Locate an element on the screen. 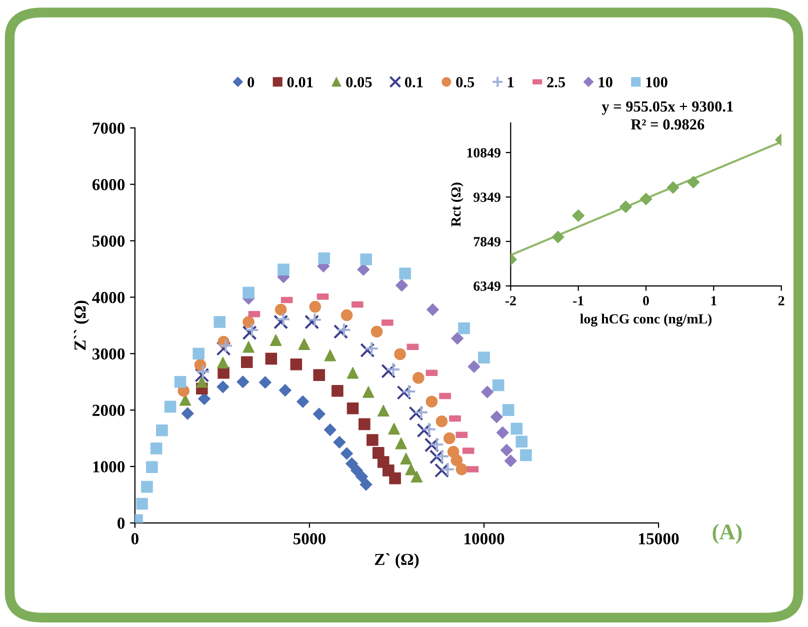 The image size is (808, 627). y-tick-label: 6000 is located at coordinates (108, 184).